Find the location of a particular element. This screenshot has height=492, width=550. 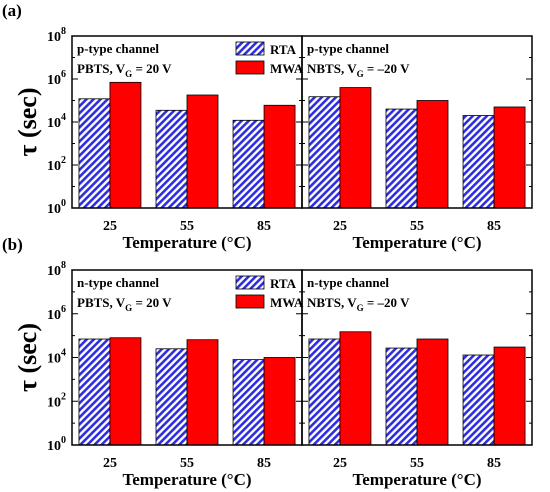

panel-label: (a) is located at coordinates (12, 10).